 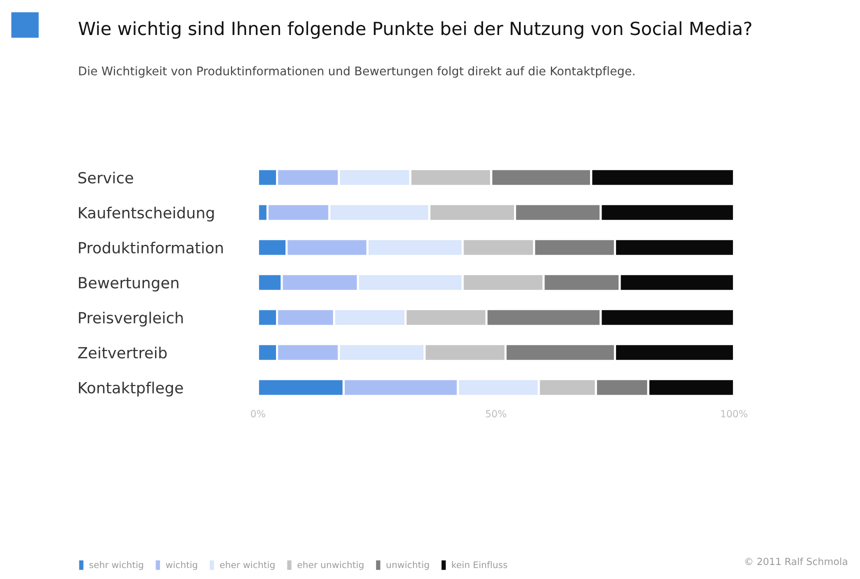 I want to click on y-tick-label: Preisvergleich, so click(x=130, y=319).